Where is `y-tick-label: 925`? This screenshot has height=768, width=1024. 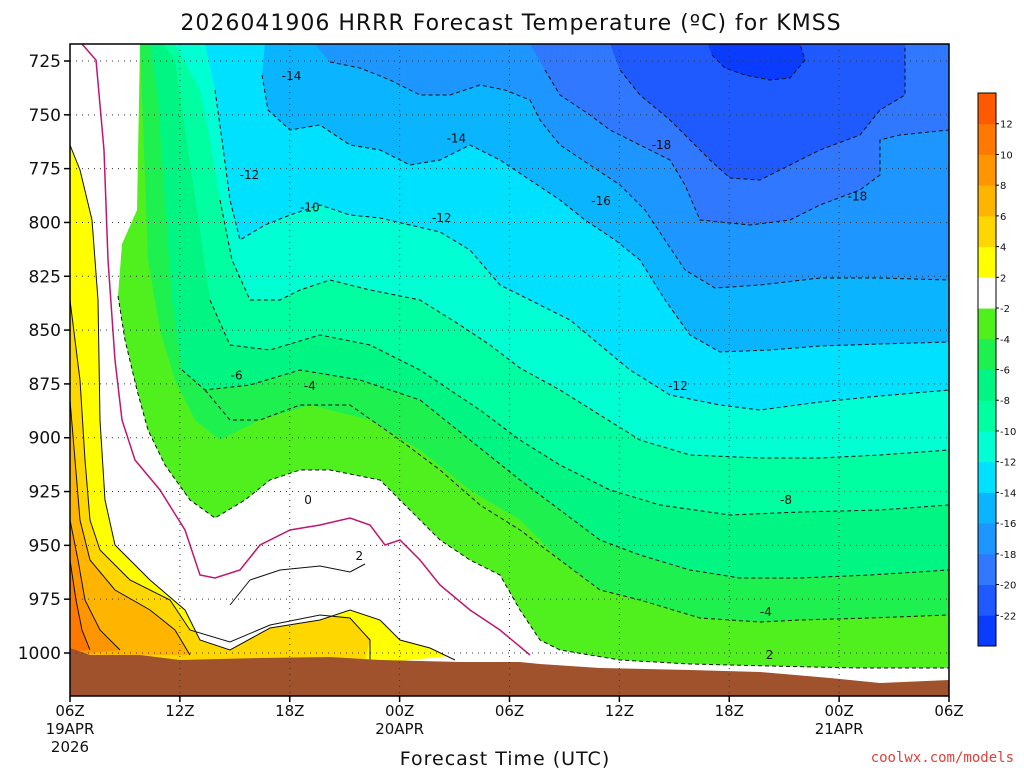
y-tick-label: 925 is located at coordinates (45, 493).